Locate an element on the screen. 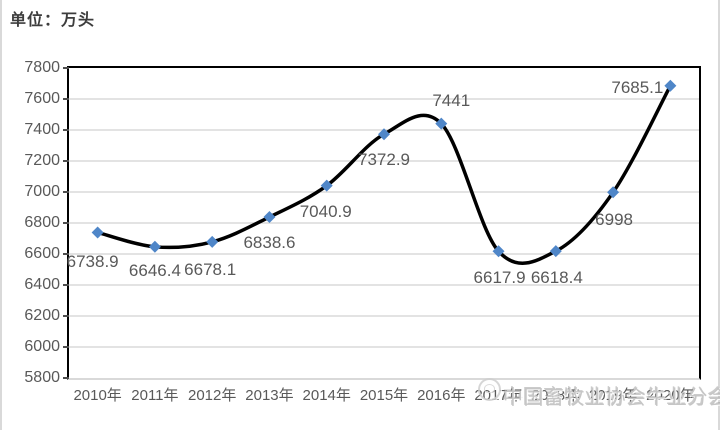  x-tick-label: 2015年 is located at coordinates (384, 395).